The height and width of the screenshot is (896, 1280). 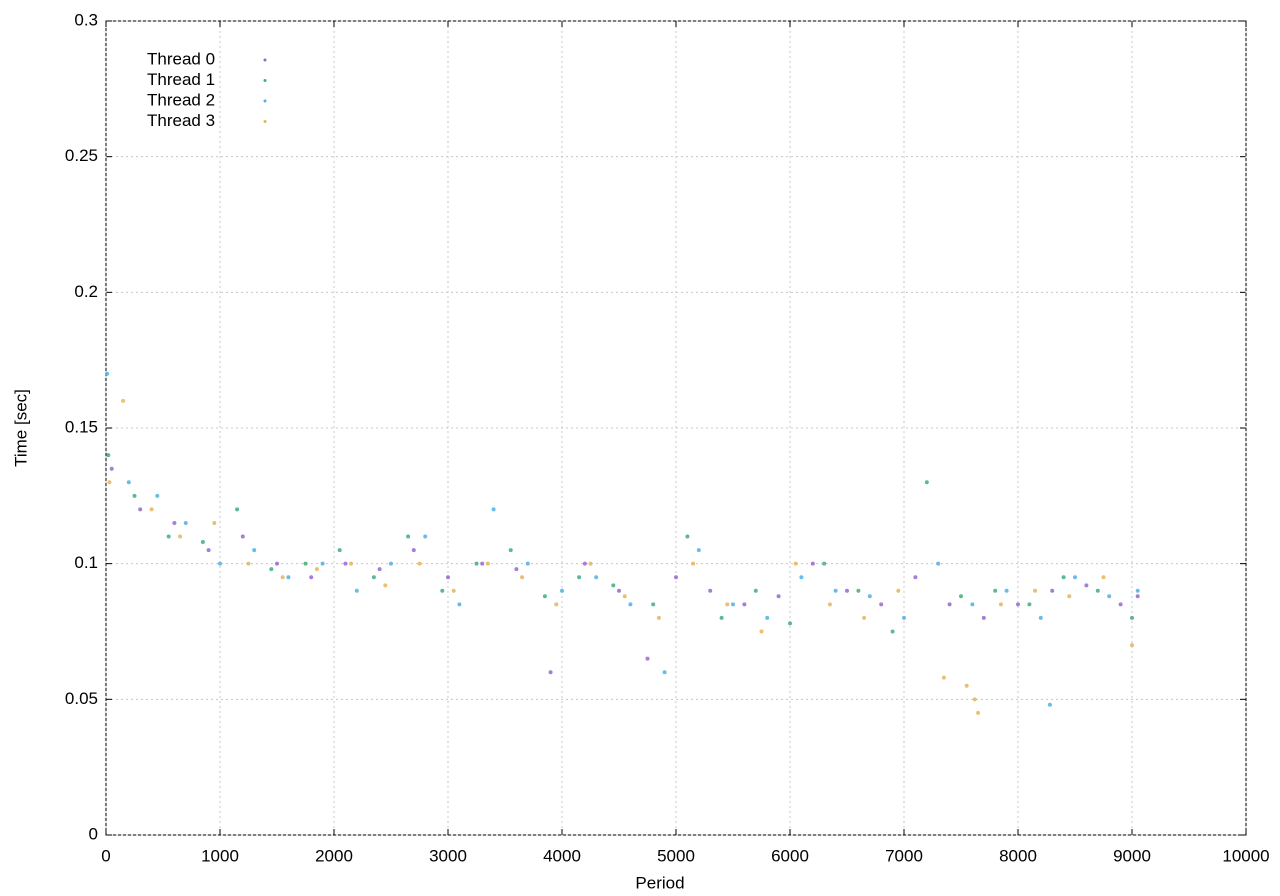 I want to click on x-tick-label: 3000, so click(x=448, y=855).